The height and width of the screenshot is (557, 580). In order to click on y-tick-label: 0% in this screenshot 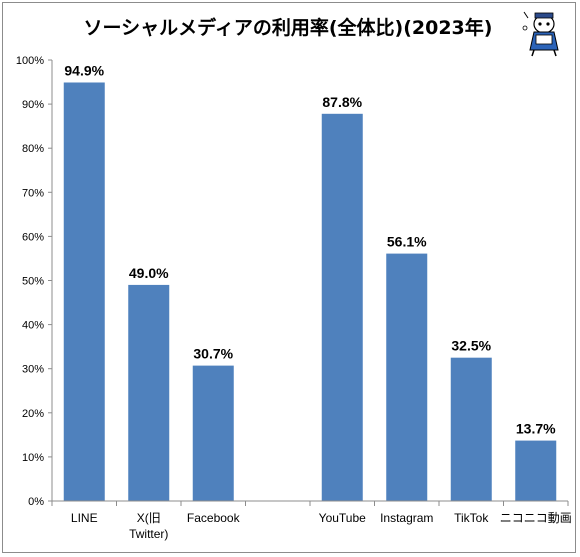, I will do `click(36, 502)`.